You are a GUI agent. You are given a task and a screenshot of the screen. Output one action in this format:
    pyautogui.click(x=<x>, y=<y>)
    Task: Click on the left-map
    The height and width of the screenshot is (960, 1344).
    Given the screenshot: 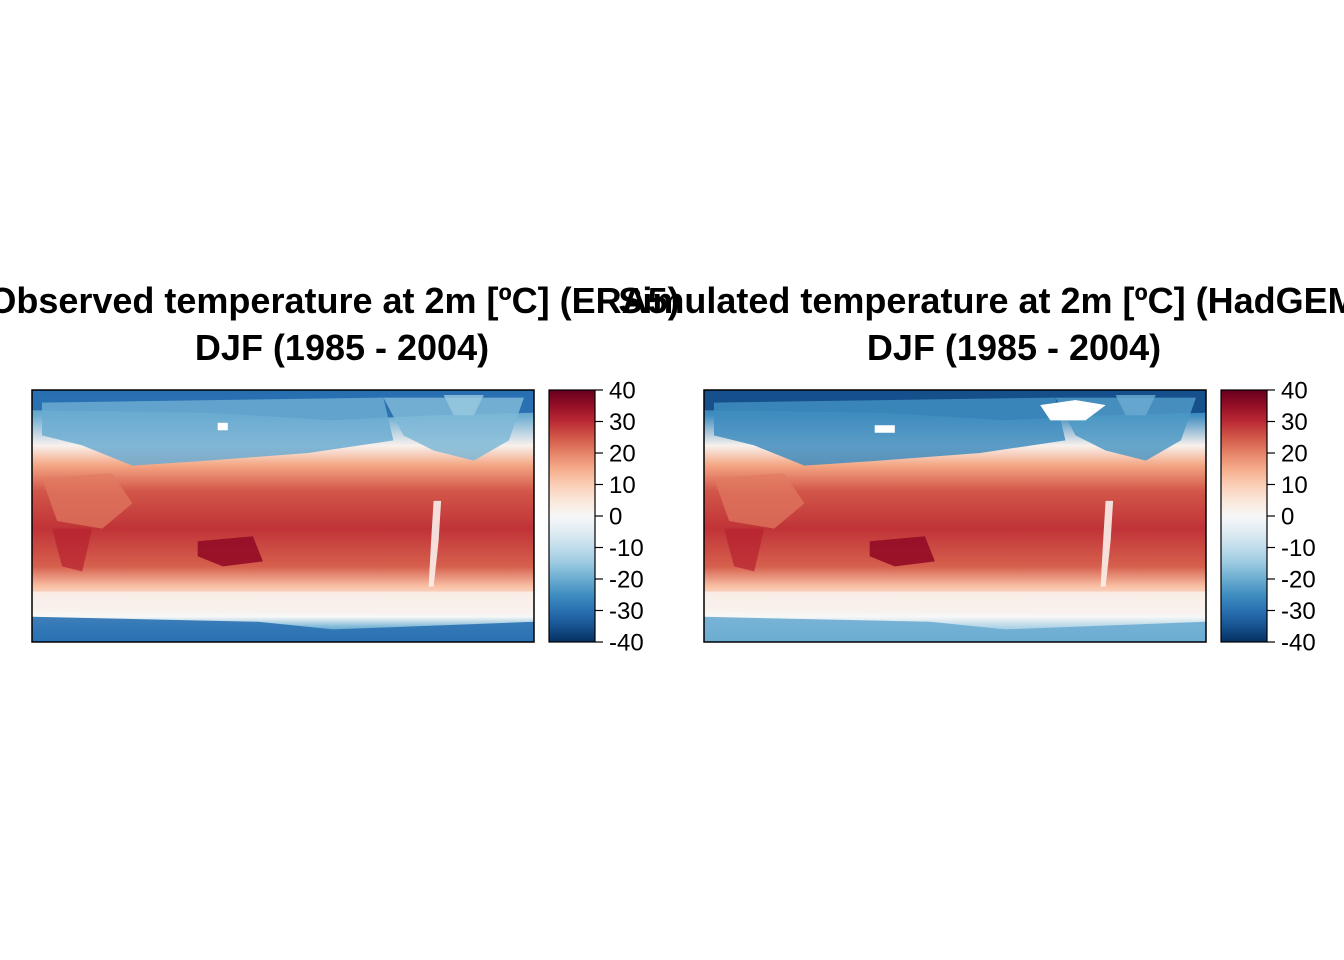 What is the action you would take?
    pyautogui.click(x=283, y=516)
    